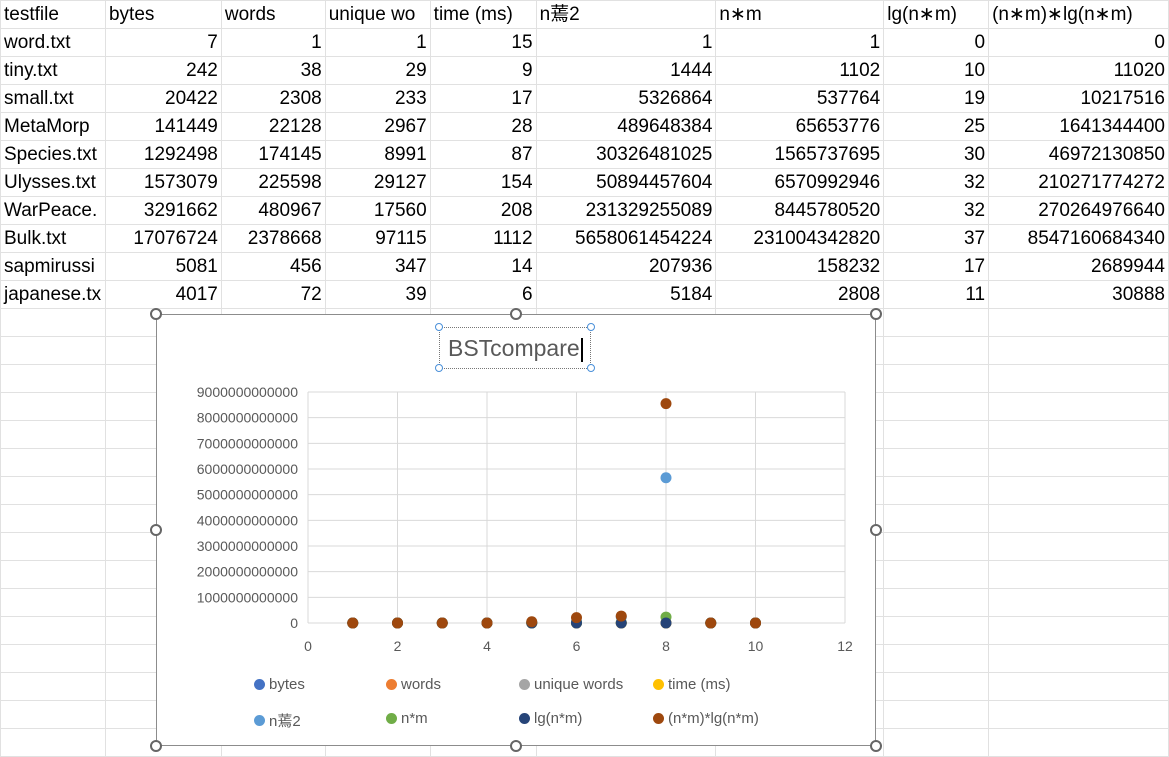 Image resolution: width=1169 pixels, height=757 pixels. What do you see at coordinates (800, 126) in the screenshot?
I see `table-cell: 65653776` at bounding box center [800, 126].